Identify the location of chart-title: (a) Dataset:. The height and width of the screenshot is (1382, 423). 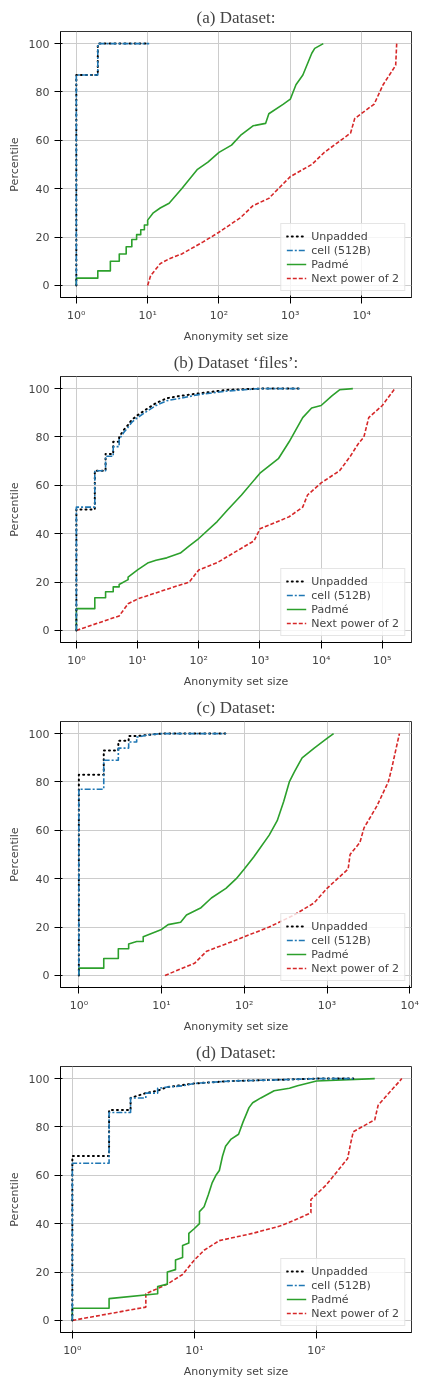
(236, 17).